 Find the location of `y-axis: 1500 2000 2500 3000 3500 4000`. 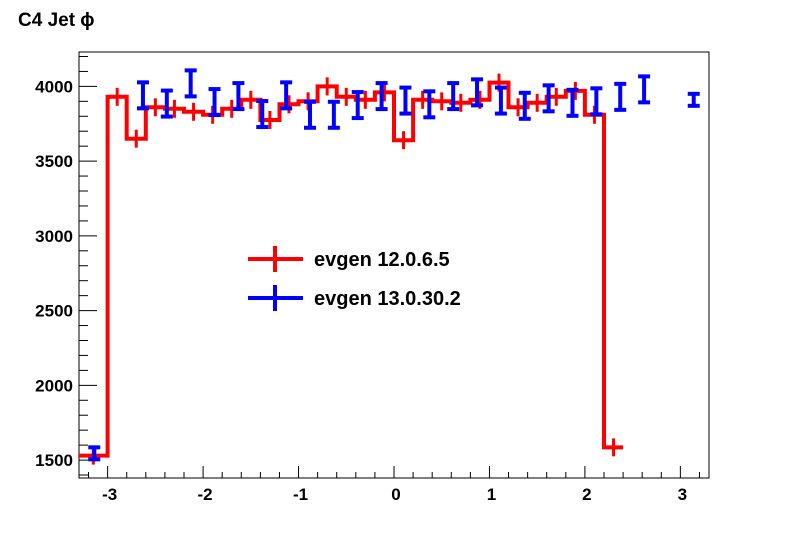

y-axis: 1500 2000 2500 3000 3500 4000 is located at coordinates (66, 265).